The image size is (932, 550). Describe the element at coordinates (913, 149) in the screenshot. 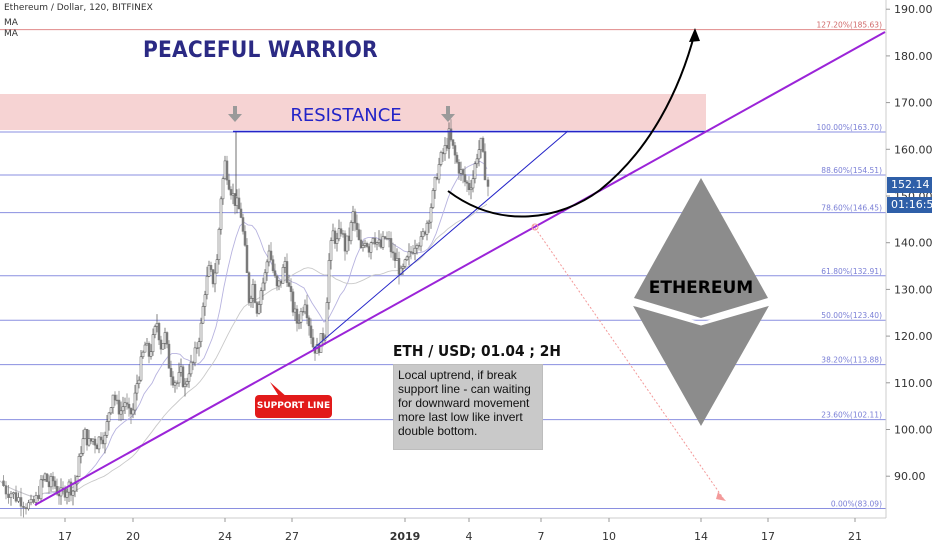

I see `y-tick-label: 160.00` at that location.